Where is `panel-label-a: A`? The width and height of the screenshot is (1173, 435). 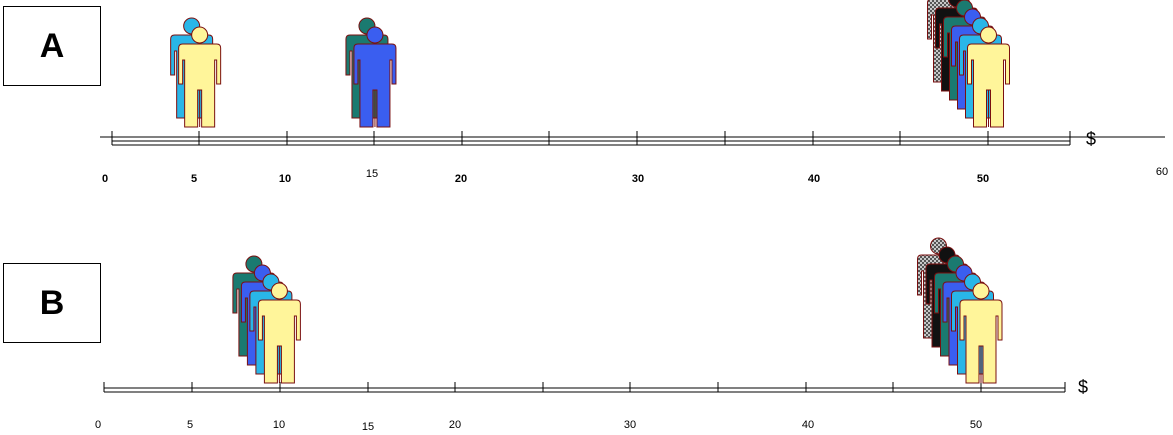
panel-label-a: A is located at coordinates (52, 46).